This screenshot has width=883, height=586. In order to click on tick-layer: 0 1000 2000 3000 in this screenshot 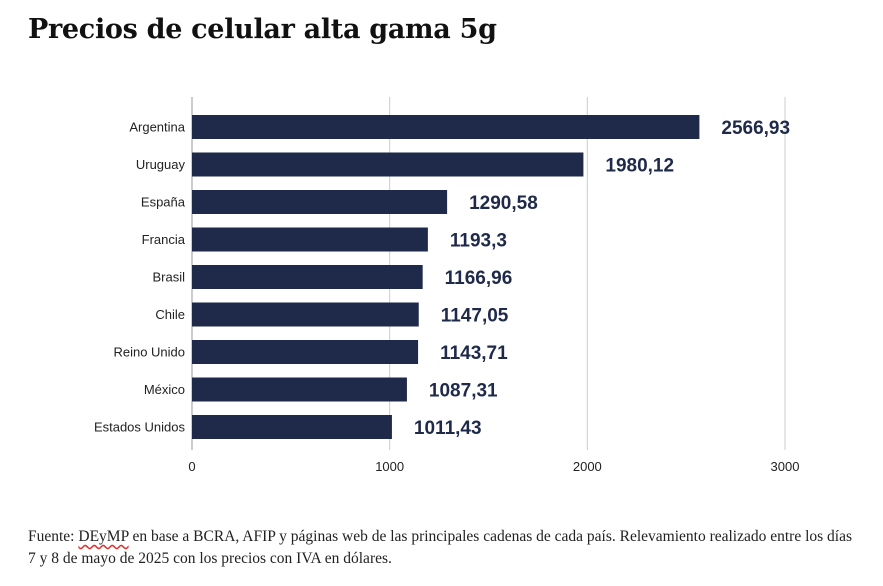, I will do `click(493, 466)`.